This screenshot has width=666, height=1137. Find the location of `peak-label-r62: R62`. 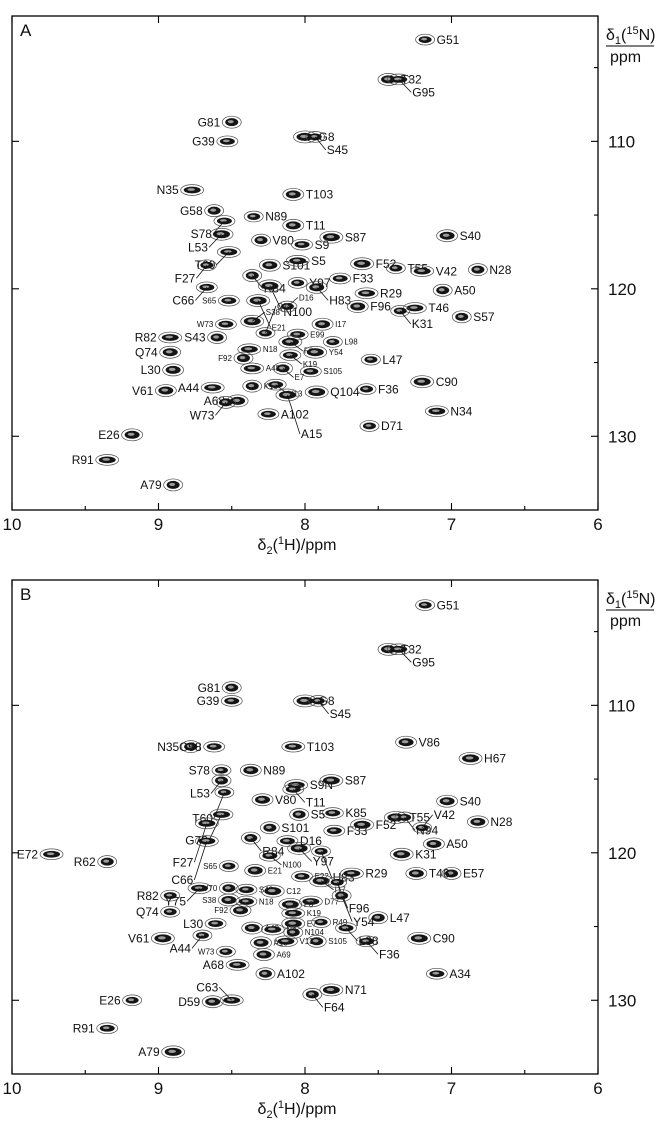

peak-label-r62: R62 is located at coordinates (85, 862).